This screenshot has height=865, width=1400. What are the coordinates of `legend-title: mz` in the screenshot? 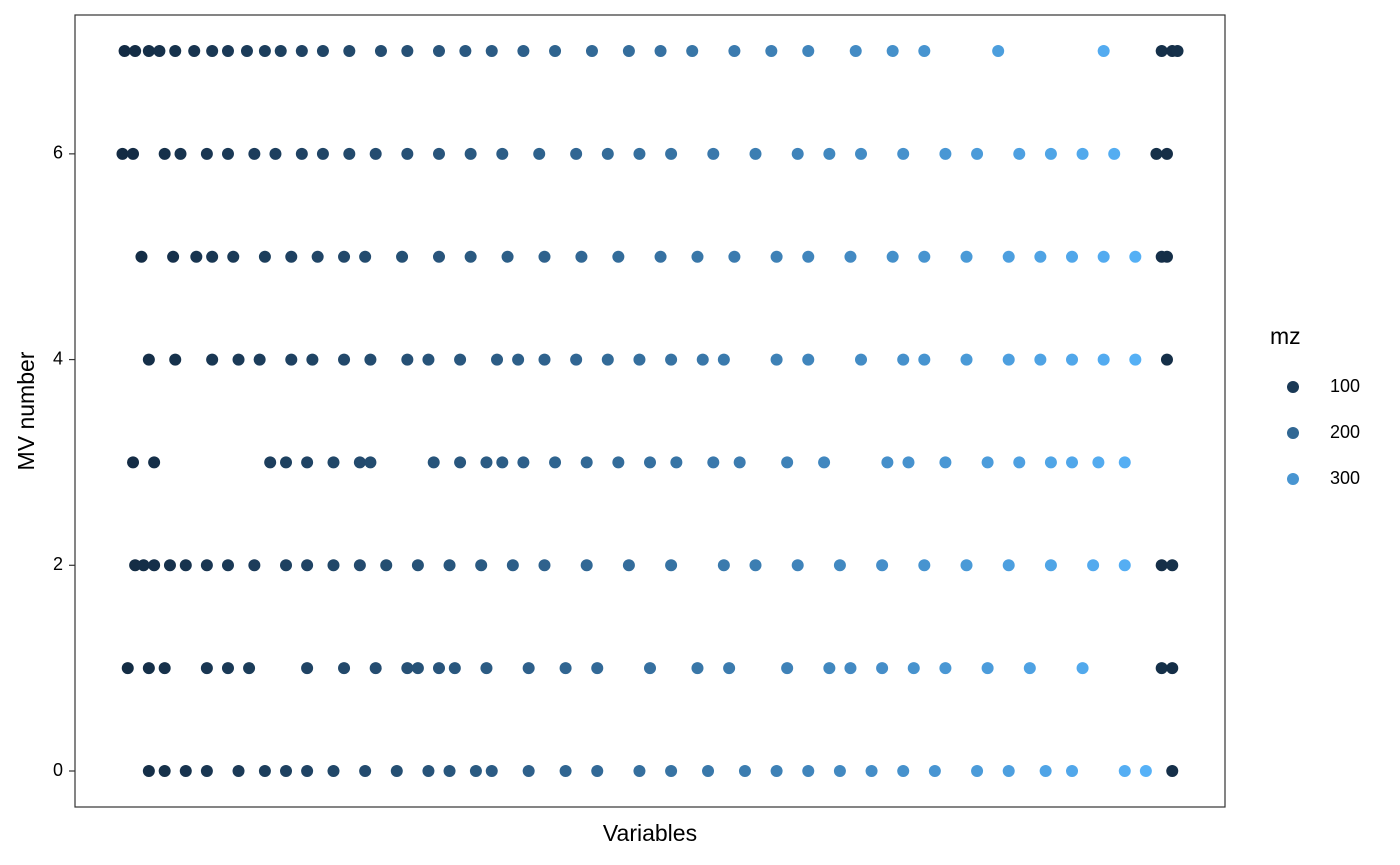 It's located at (1285, 336).